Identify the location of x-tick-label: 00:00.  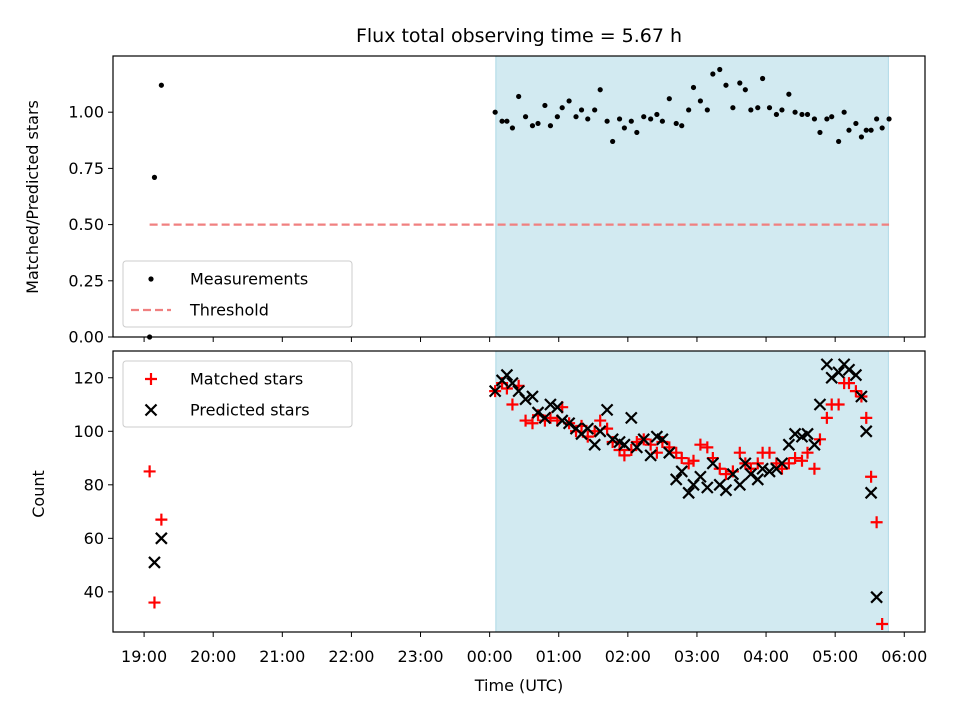
(490, 656).